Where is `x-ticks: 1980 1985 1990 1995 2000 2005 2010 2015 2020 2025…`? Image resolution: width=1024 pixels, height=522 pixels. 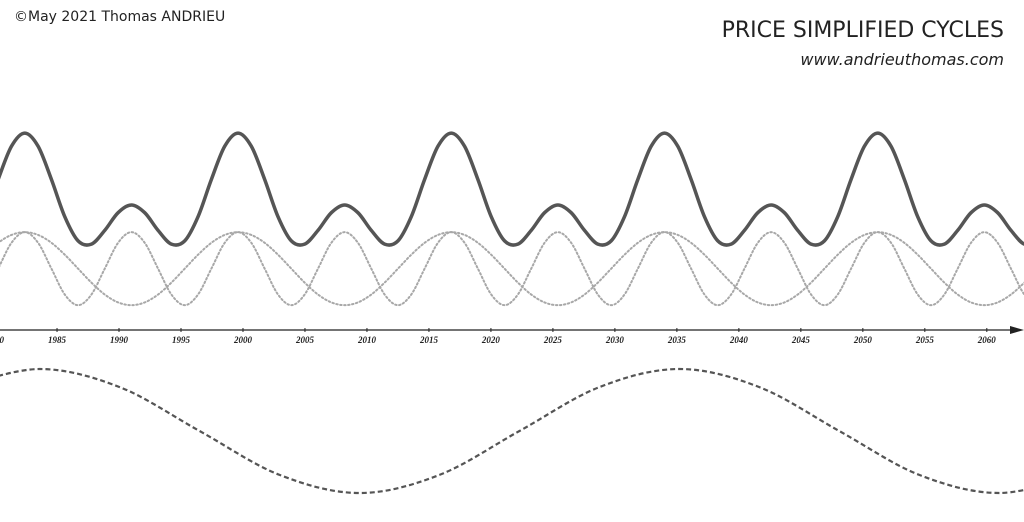
x-ticks: 1980 1985 1990 1995 2000 2005 2010 2015 2020 2025… is located at coordinates (498, 336).